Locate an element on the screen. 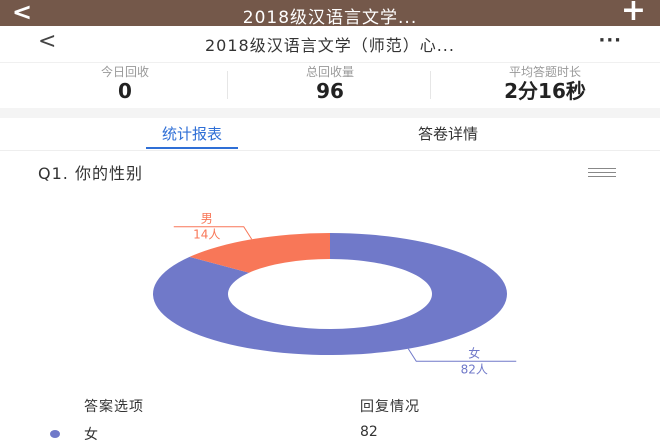  stats-summary: 今日回收 0 总回收量 96 平均答题时长 2分16秒 is located at coordinates (330, 84).